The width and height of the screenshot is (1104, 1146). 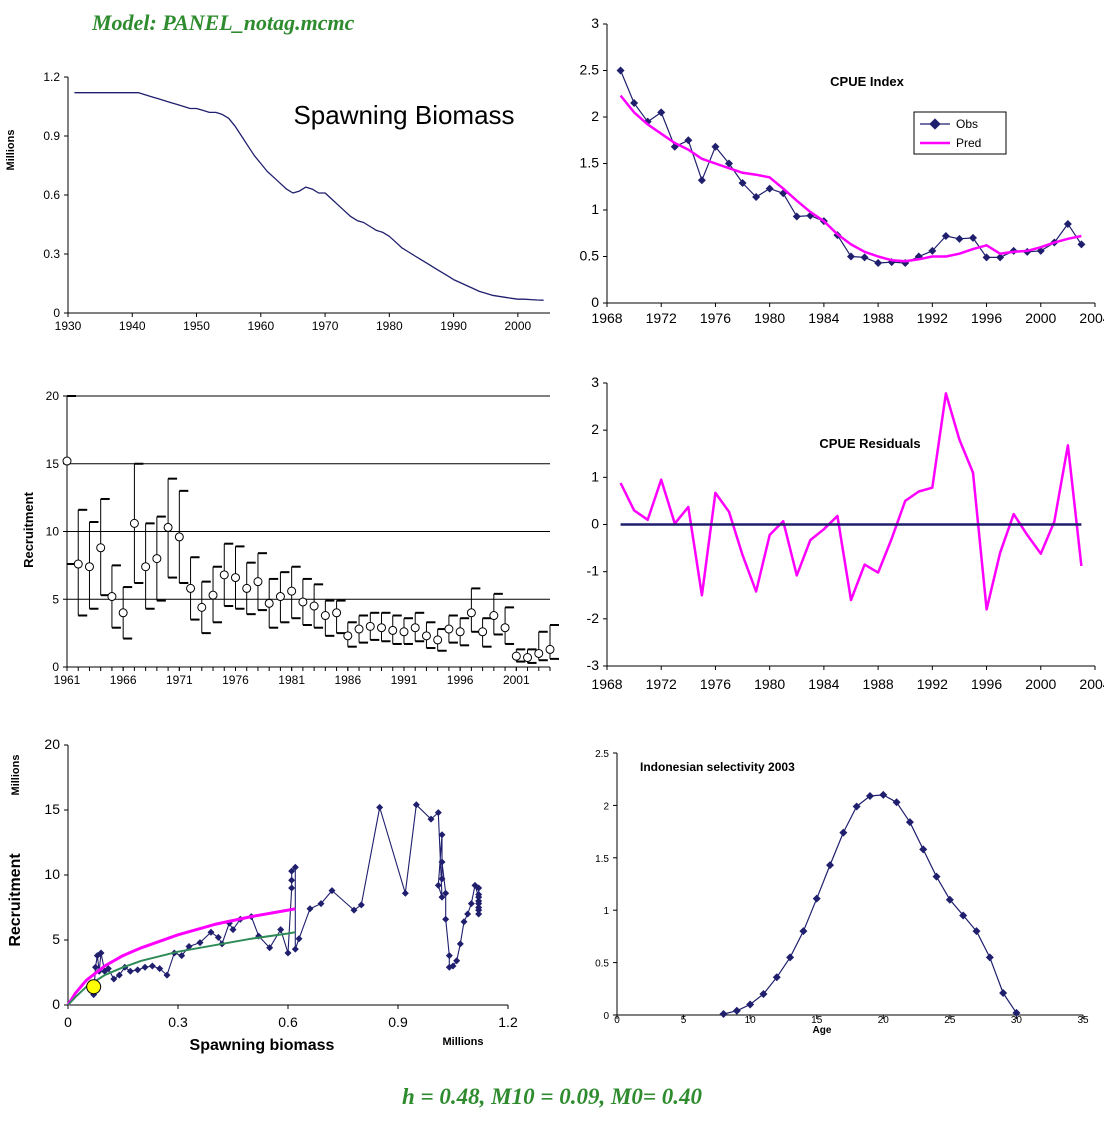 What do you see at coordinates (16, 775) in the screenshot?
I see `sr-yunit: Millions` at bounding box center [16, 775].